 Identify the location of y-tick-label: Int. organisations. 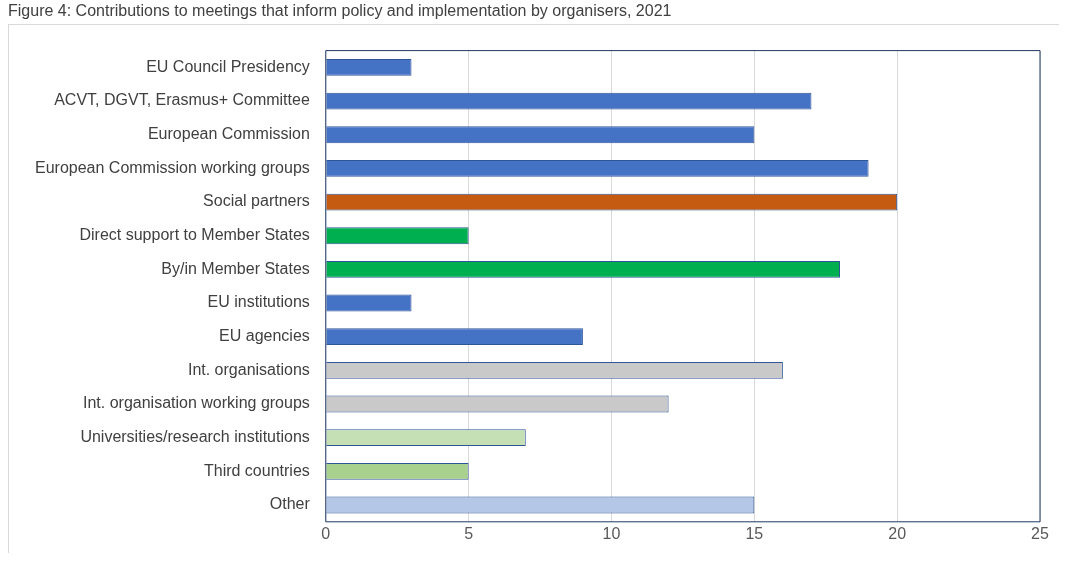
(248, 369).